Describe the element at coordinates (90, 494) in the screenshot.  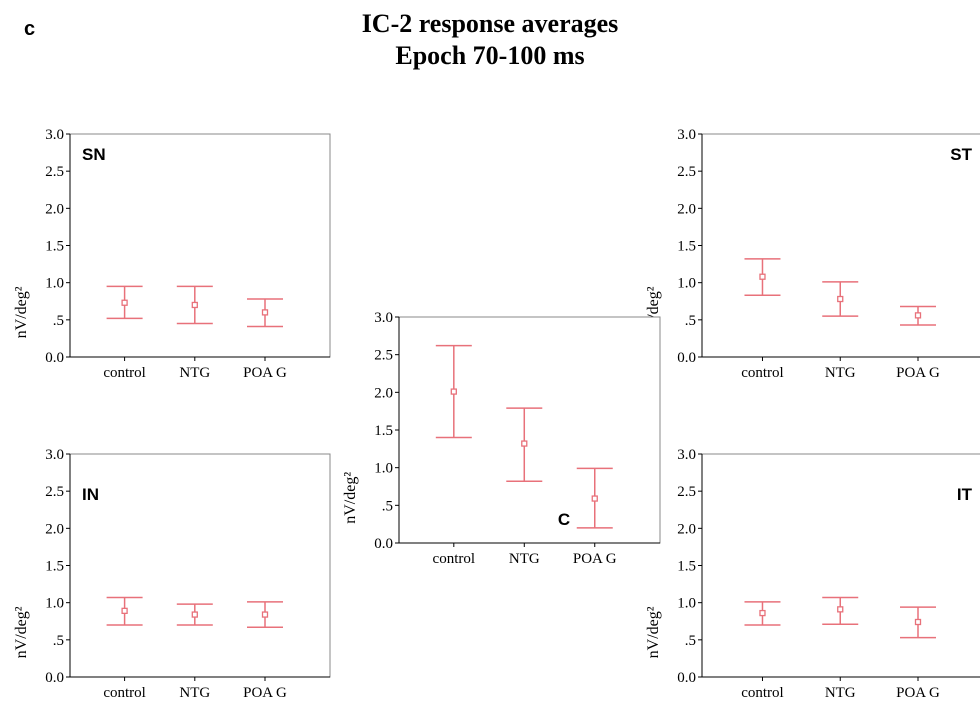
I see `panel-label: IN` at that location.